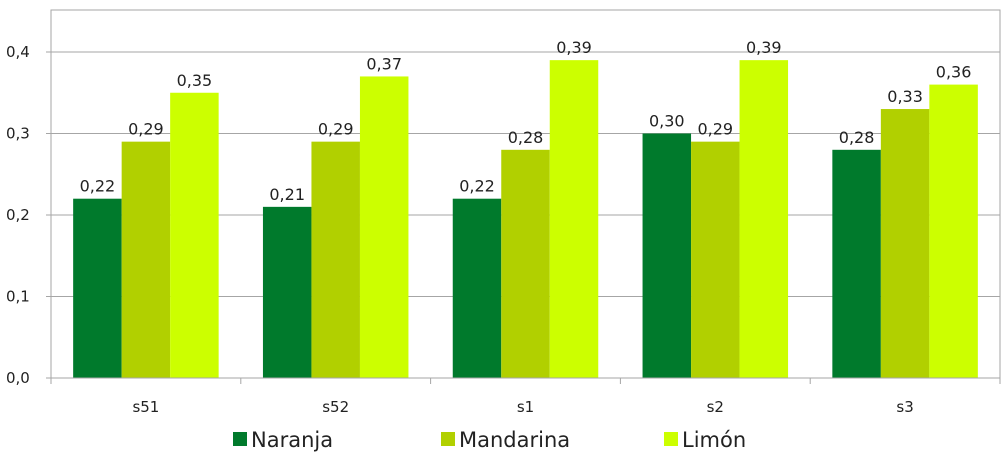 The width and height of the screenshot is (1007, 454). Describe the element at coordinates (574, 219) in the screenshot. I see `bar-limón-s1` at that location.